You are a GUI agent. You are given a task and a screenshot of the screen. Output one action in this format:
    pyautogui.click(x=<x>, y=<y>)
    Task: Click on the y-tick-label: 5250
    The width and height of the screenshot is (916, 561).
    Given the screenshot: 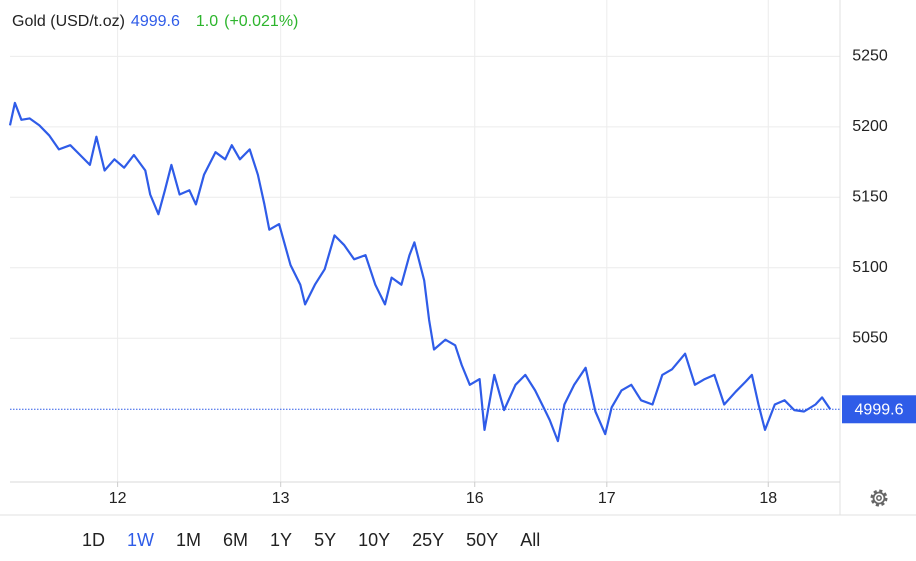 What is the action you would take?
    pyautogui.click(x=870, y=56)
    